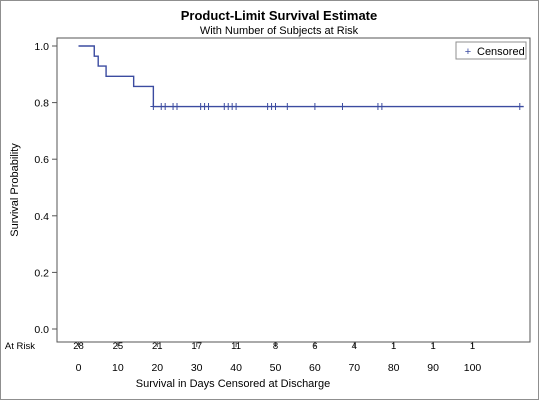 The height and width of the screenshot is (401, 539). Describe the element at coordinates (78, 346) in the screenshot. I see `at-risk-count: 28` at that location.